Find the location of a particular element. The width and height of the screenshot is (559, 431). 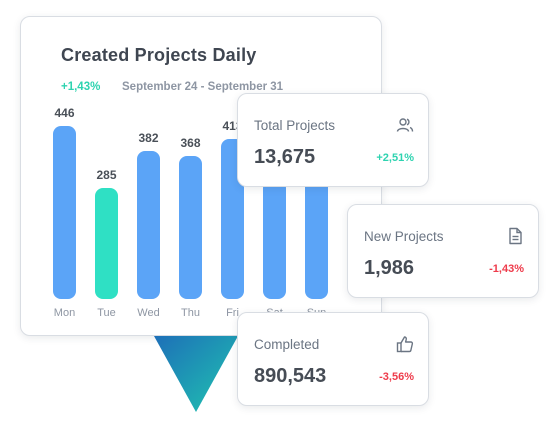

x-tick-label: Fri is located at coordinates (232, 313).